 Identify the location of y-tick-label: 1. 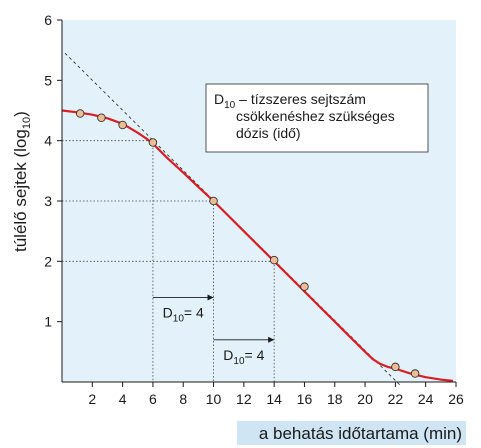
(48, 322).